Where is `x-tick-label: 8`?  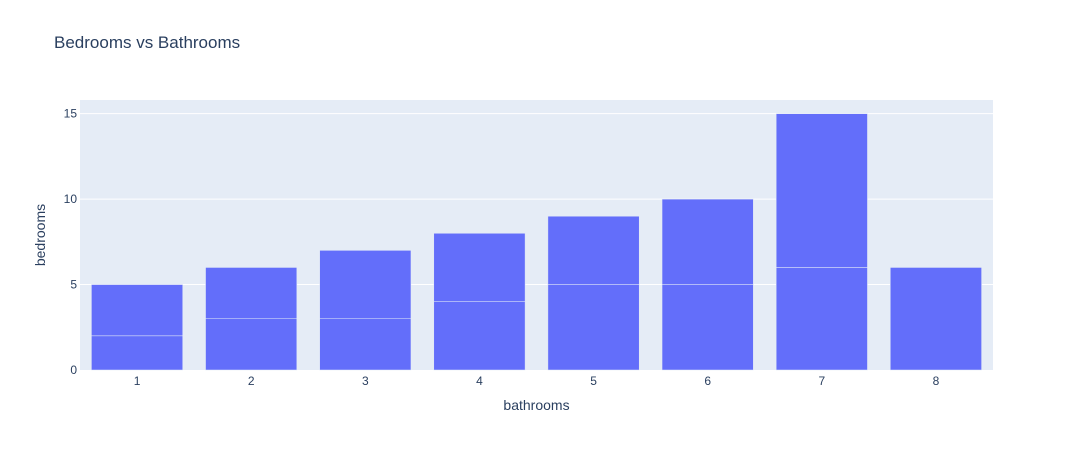 x-tick-label: 8 is located at coordinates (936, 381).